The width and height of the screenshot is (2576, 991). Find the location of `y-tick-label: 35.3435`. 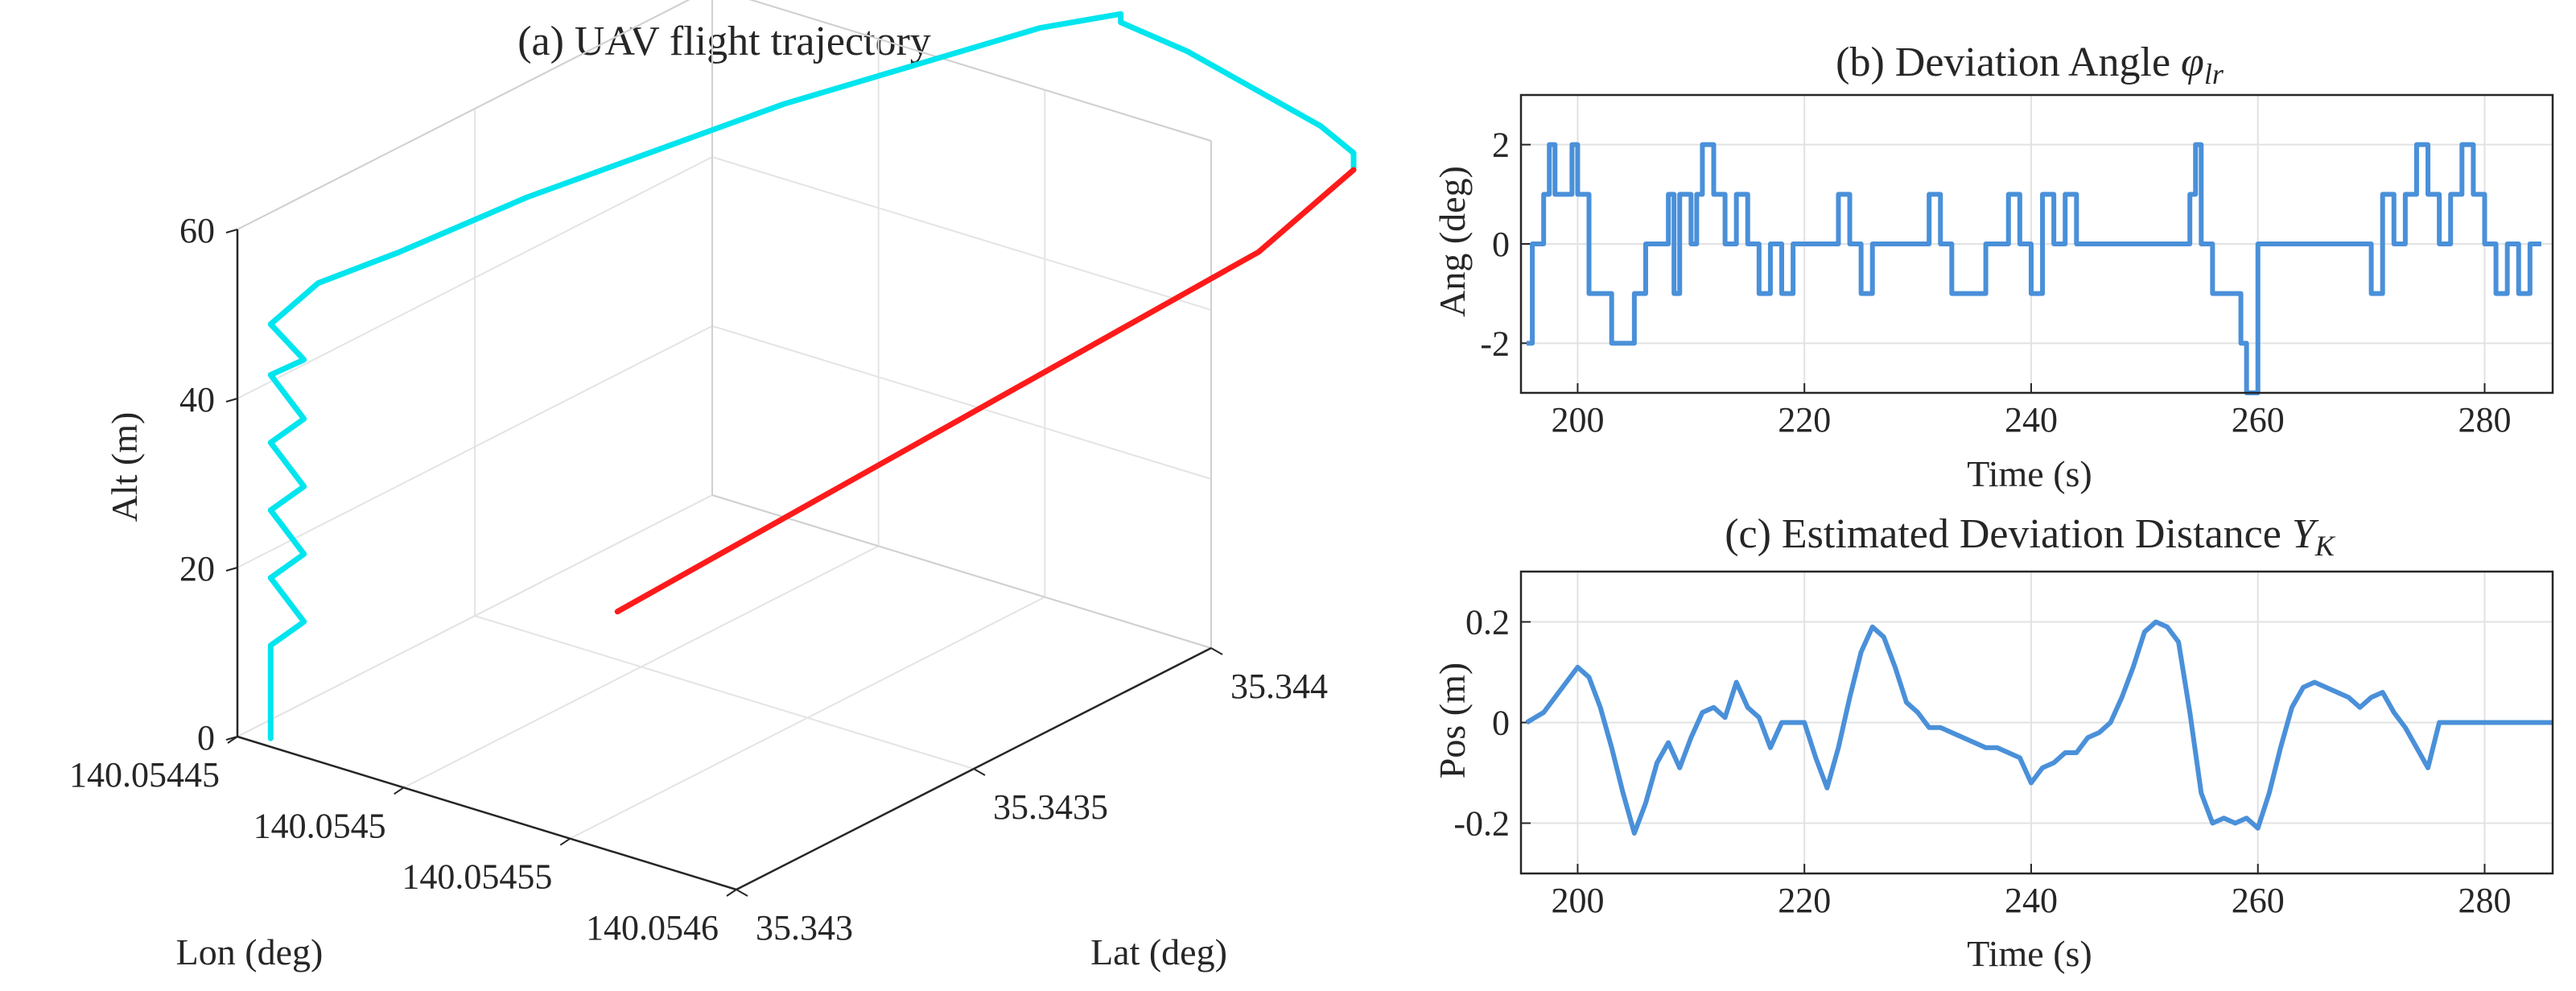

y-tick-label: 35.3435 is located at coordinates (1050, 807).